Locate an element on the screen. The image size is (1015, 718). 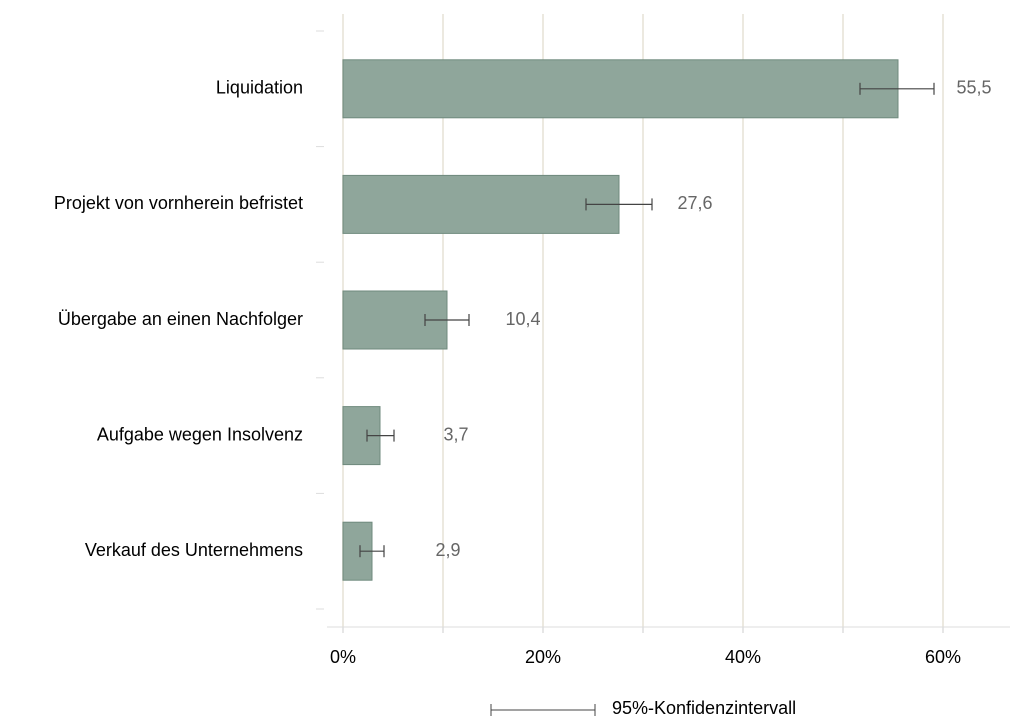
y-tick-label: Liquidation is located at coordinates (259, 88).